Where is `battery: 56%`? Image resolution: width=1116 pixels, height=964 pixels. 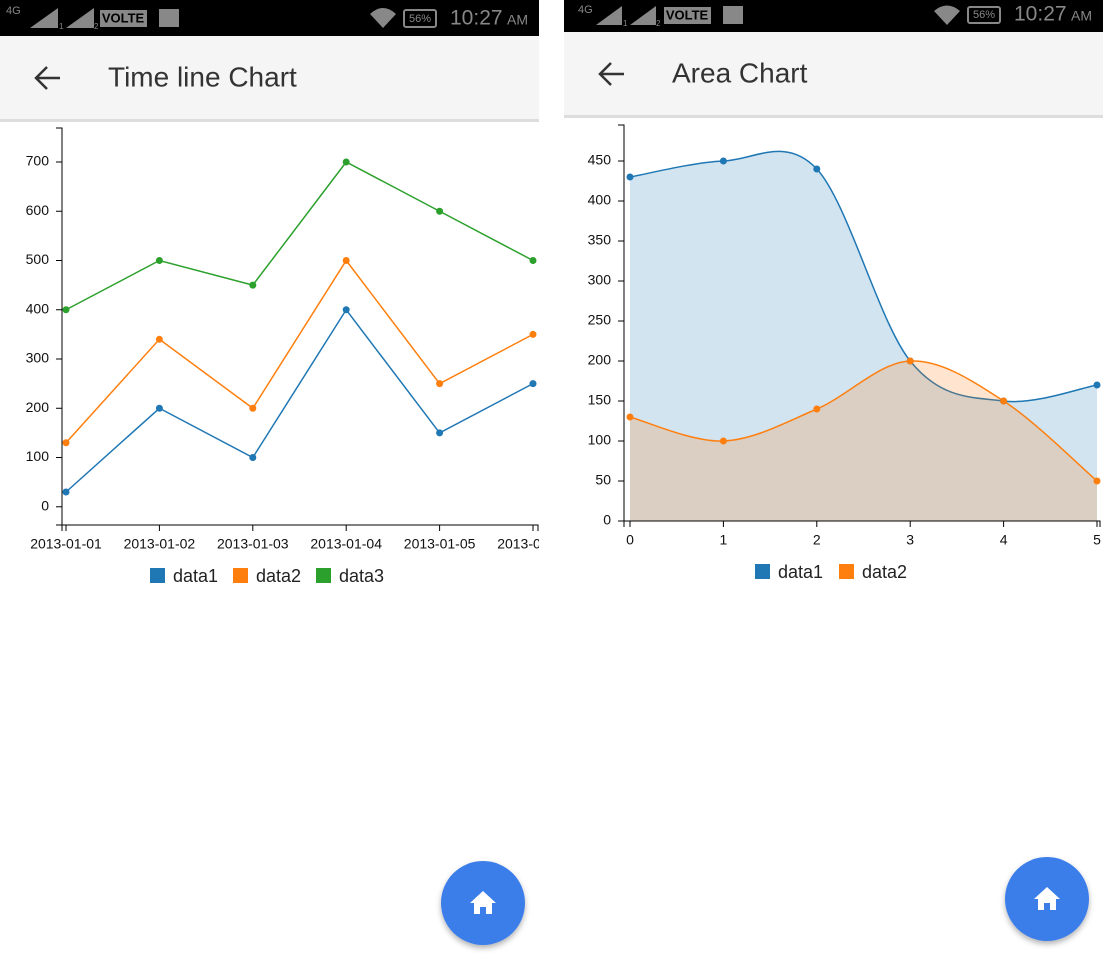 battery: 56% is located at coordinates (420, 19).